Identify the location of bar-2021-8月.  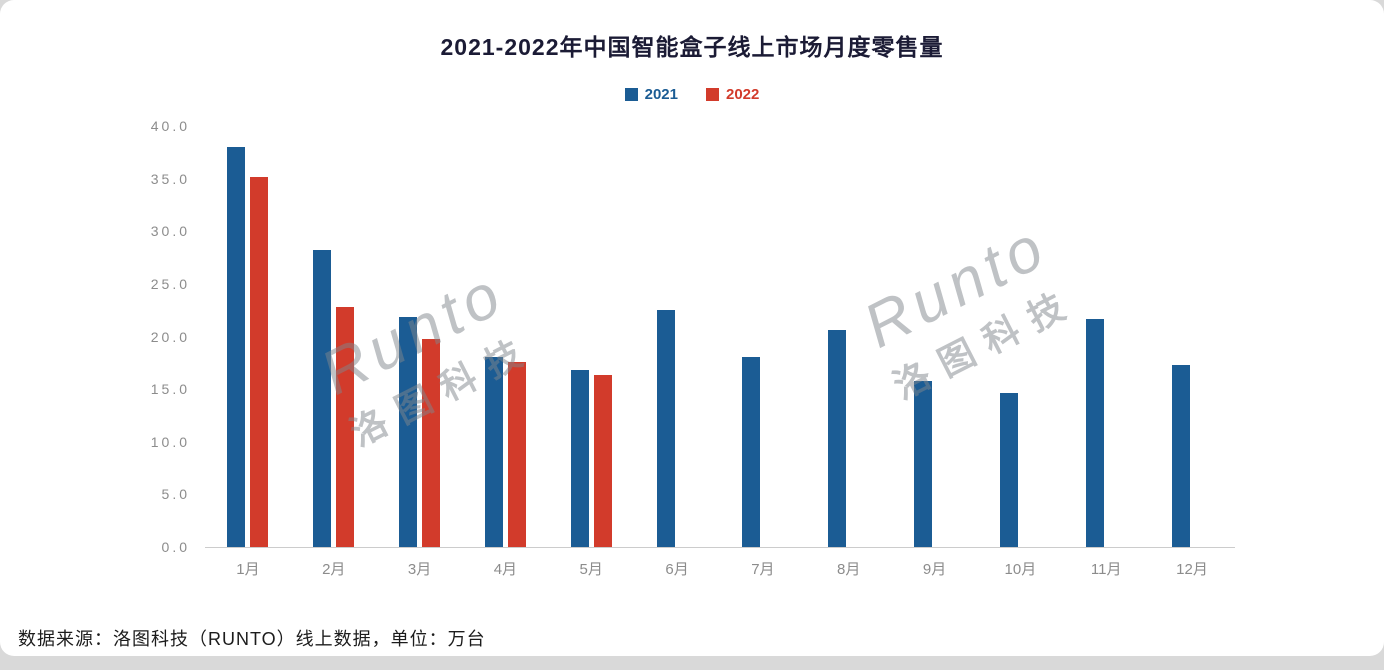
(837, 438).